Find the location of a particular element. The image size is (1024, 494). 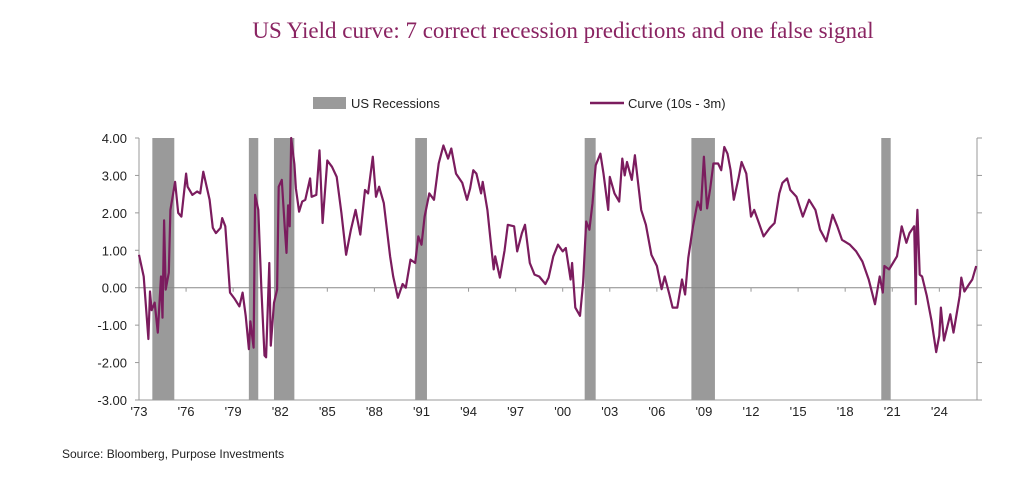

x-tick-label: '82 is located at coordinates (280, 411).